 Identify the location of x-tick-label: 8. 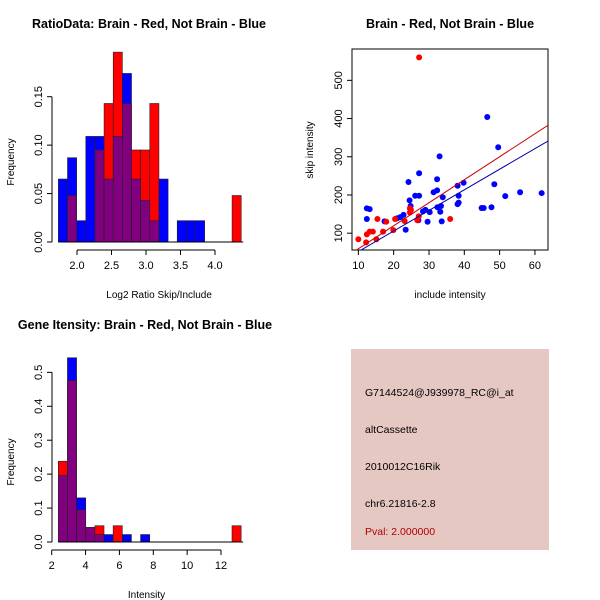
(153, 566).